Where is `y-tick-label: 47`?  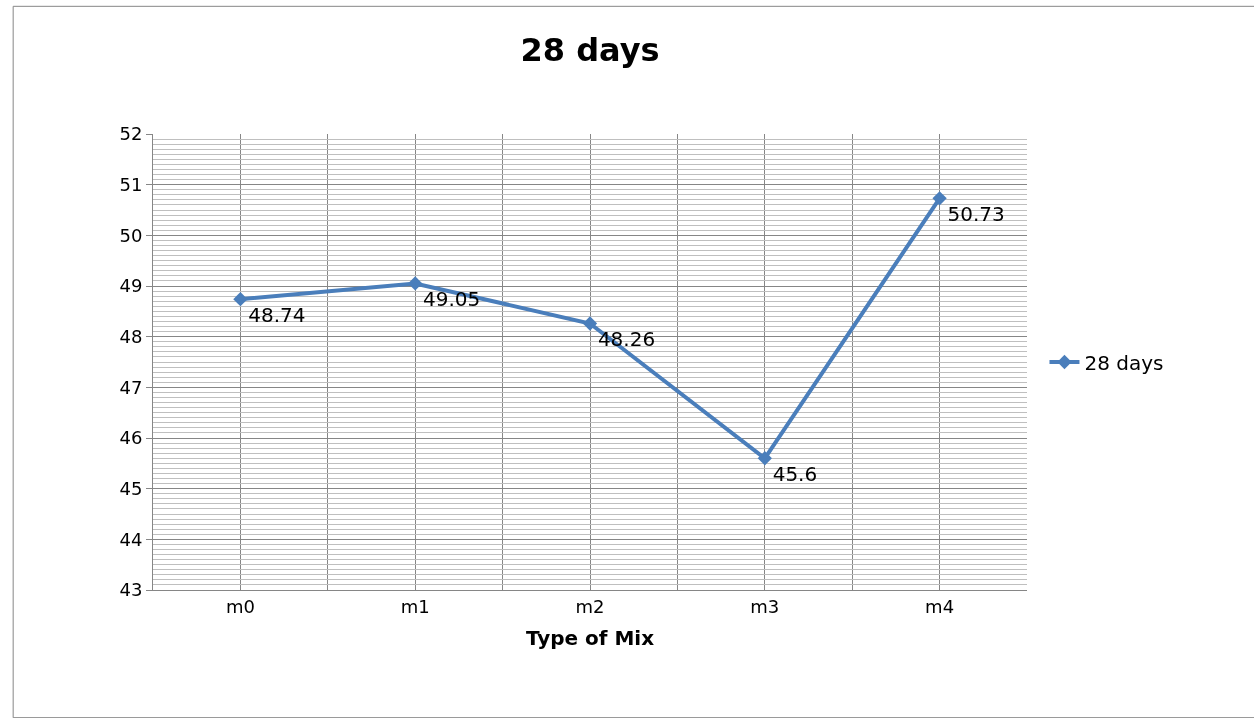 y-tick-label: 47 is located at coordinates (131, 387).